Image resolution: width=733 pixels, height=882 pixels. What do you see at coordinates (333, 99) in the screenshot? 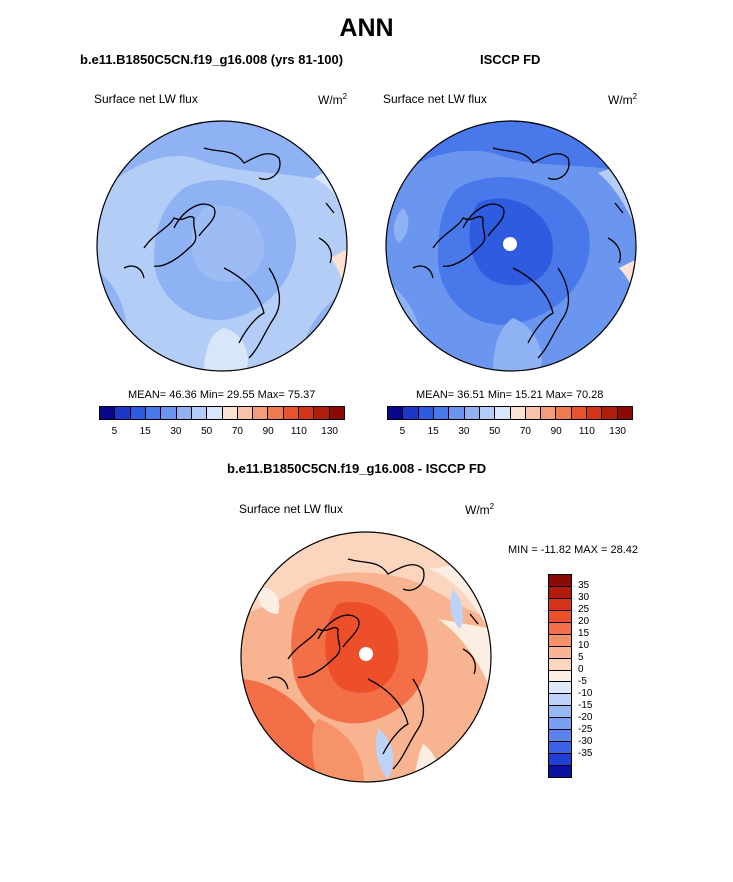
I see `left-units-label: W/m2` at bounding box center [333, 99].